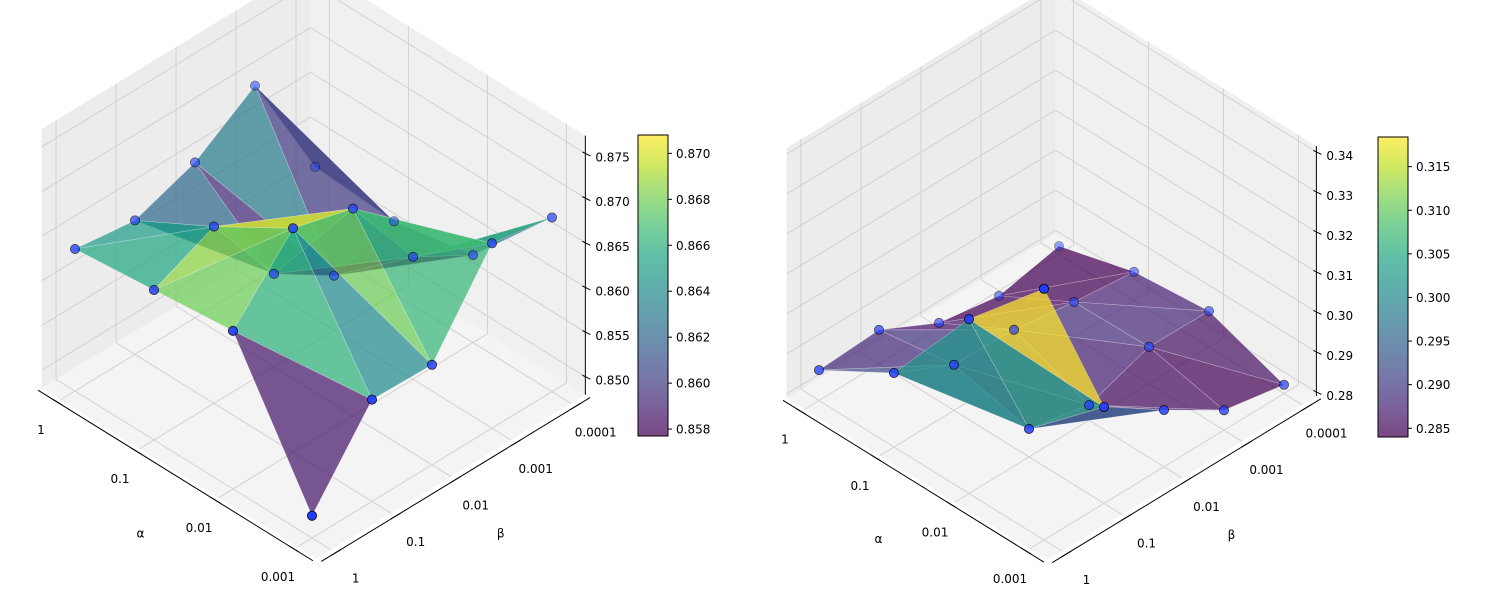 This screenshot has height=598, width=1504. Describe the element at coordinates (612, 336) in the screenshot. I see `z-tick-label: 0.855` at that location.